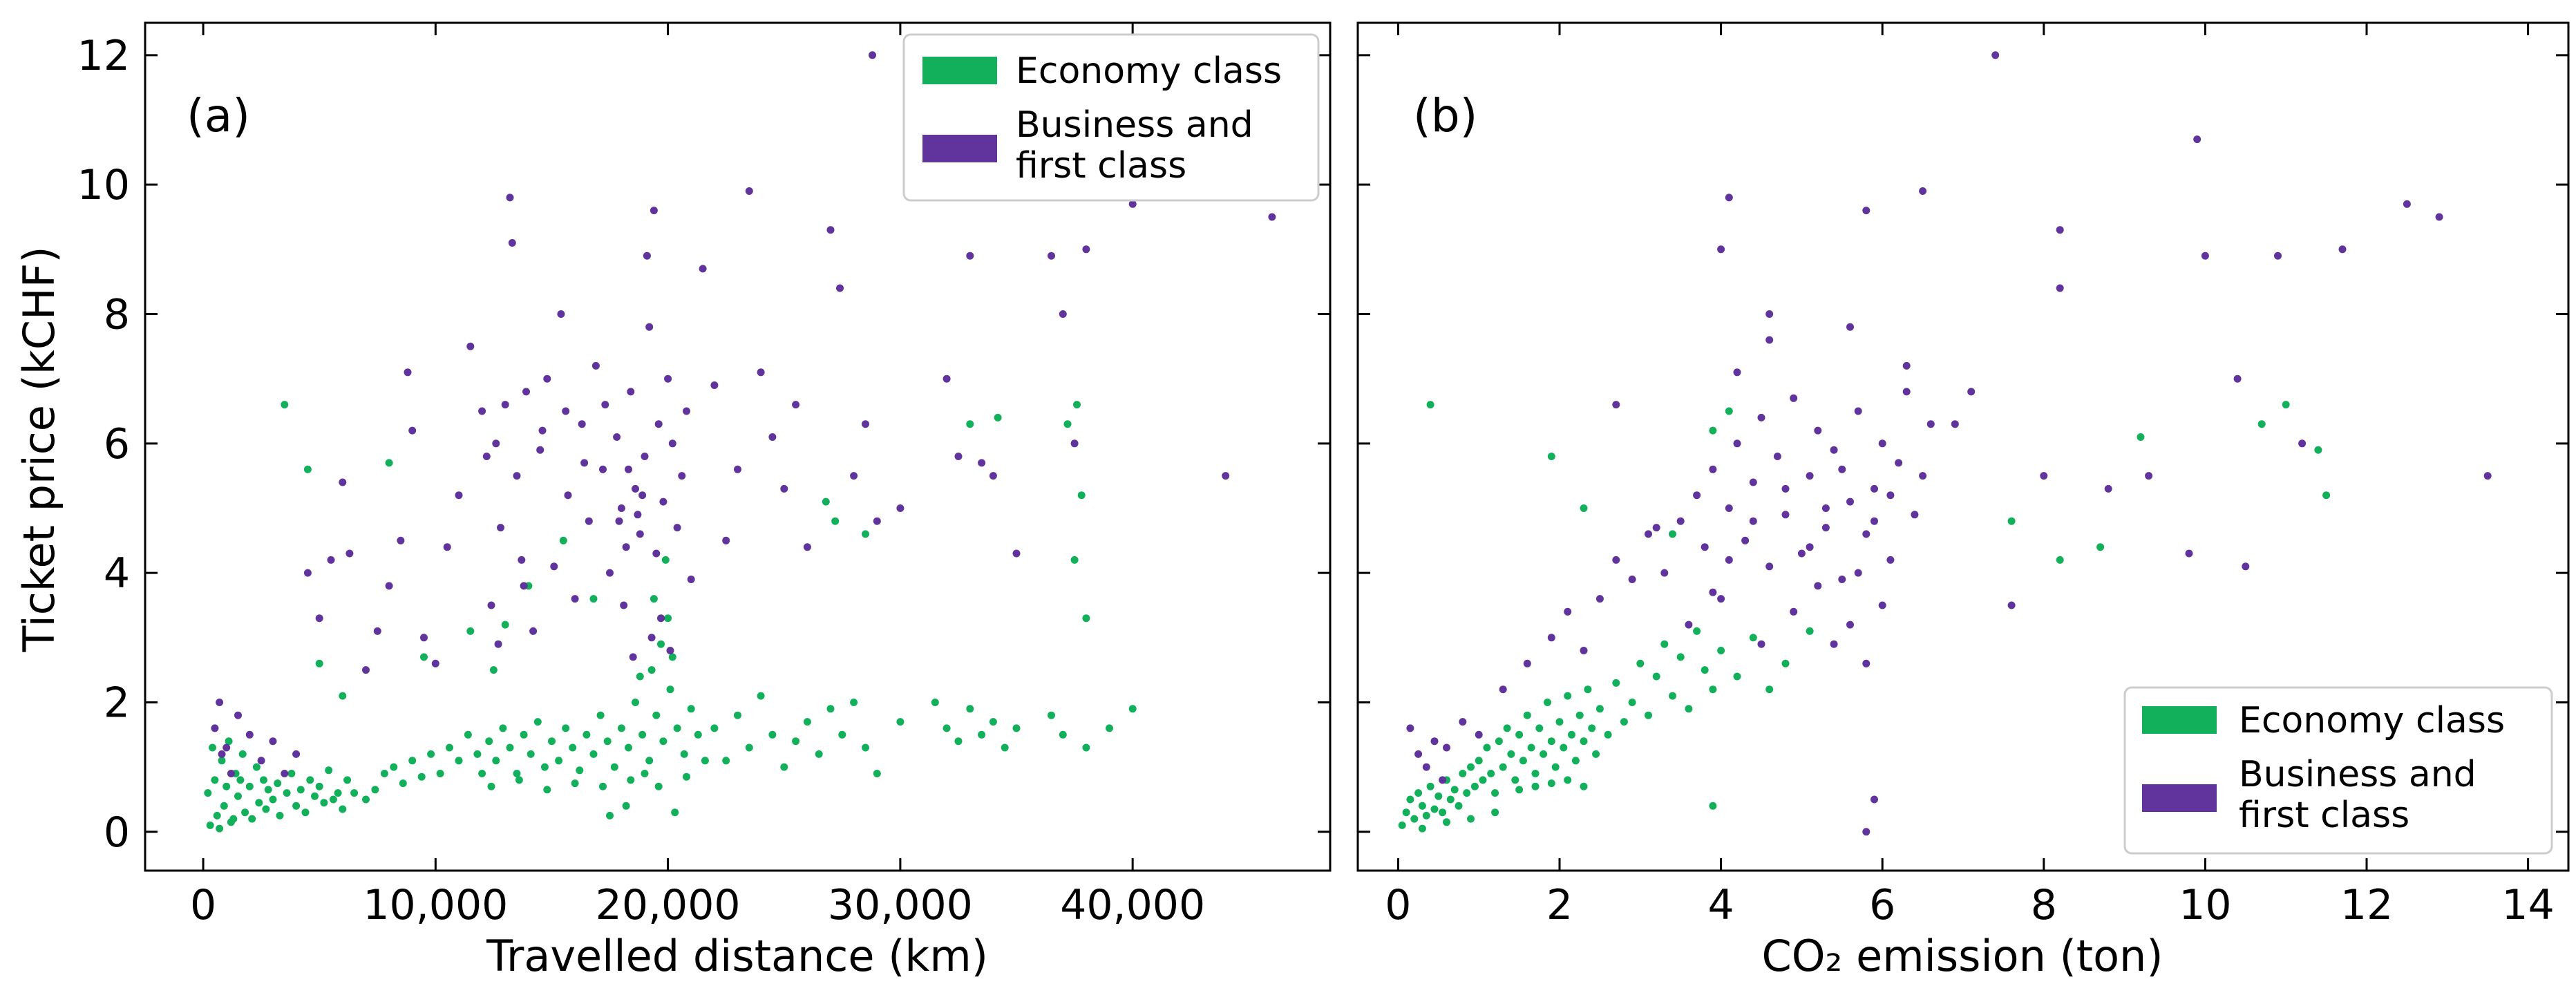 The width and height of the screenshot is (2576, 995). What do you see at coordinates (117, 833) in the screenshot?
I see `panel-a-y-tick-label-0: 0` at bounding box center [117, 833].